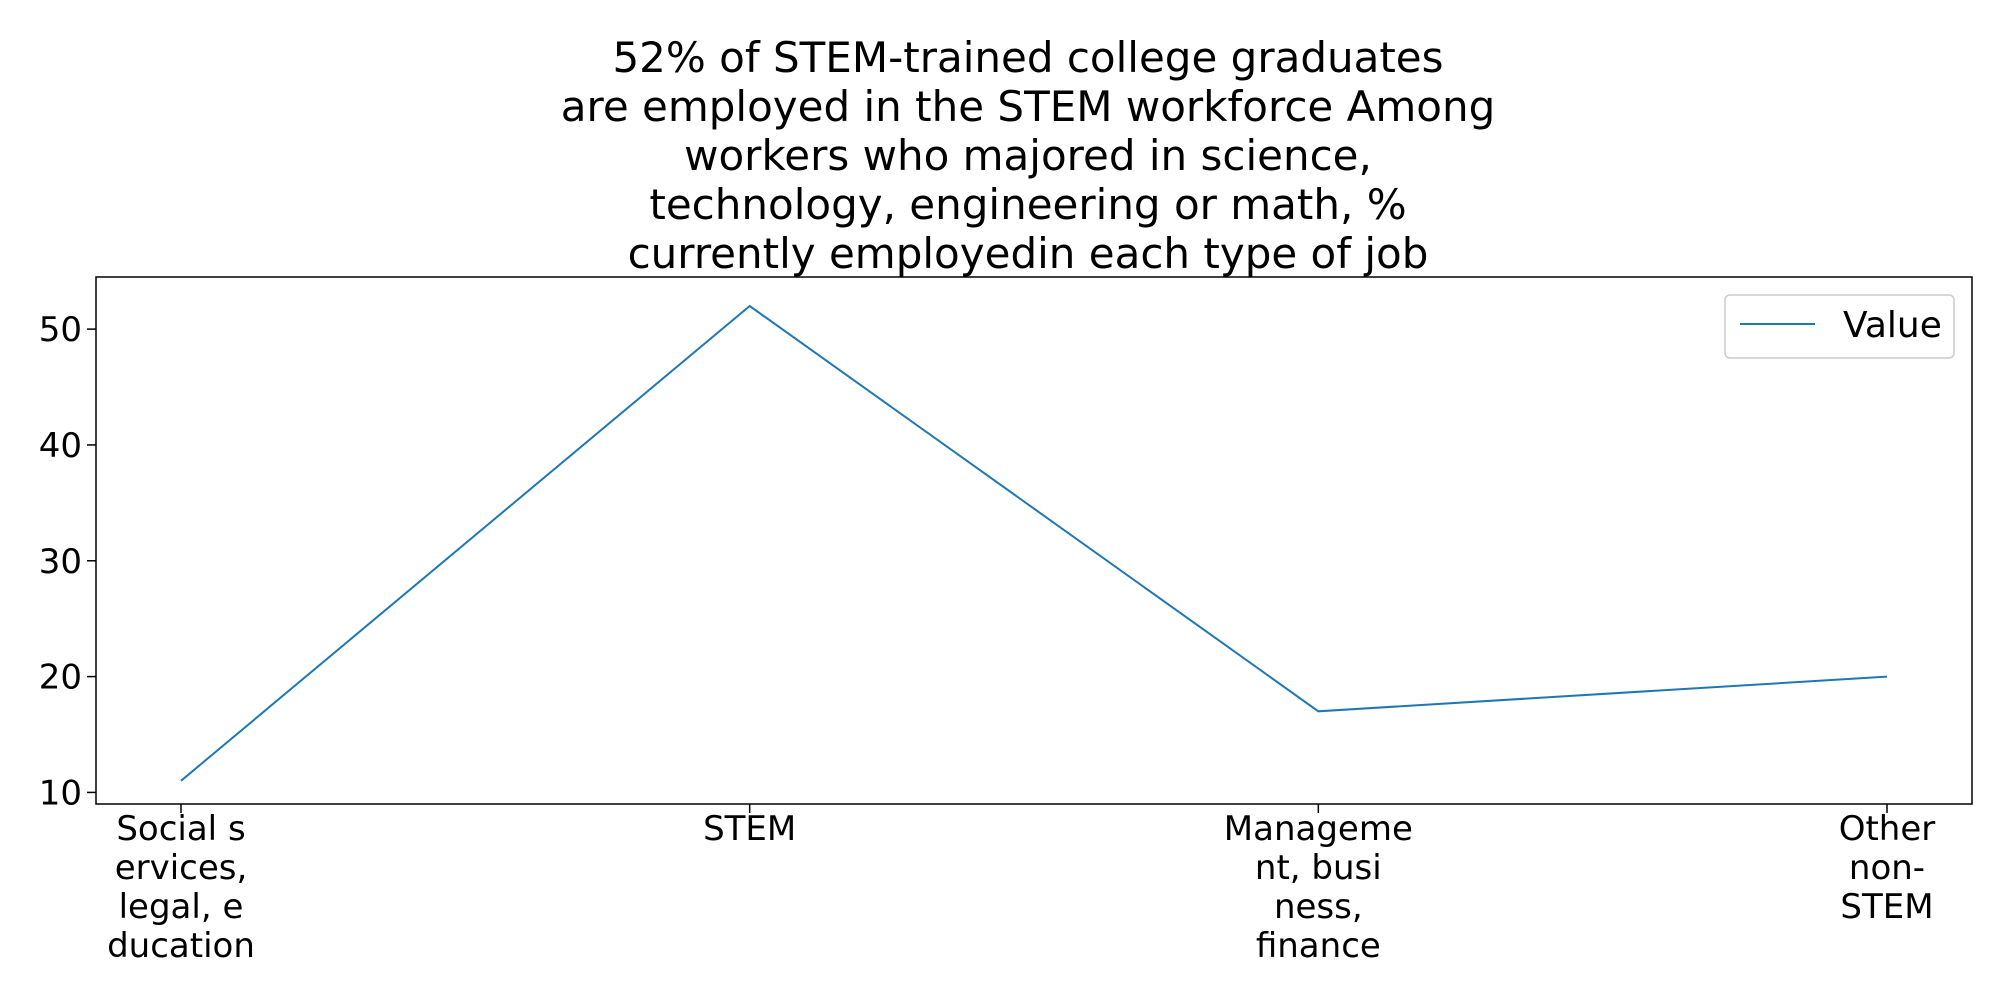  I want to click on legend-label: Value, so click(1892, 325).